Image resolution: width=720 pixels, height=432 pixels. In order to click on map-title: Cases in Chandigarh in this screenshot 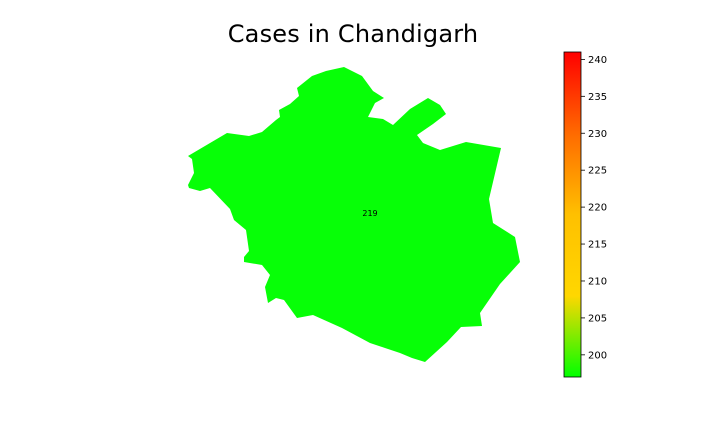, I will do `click(353, 34)`.